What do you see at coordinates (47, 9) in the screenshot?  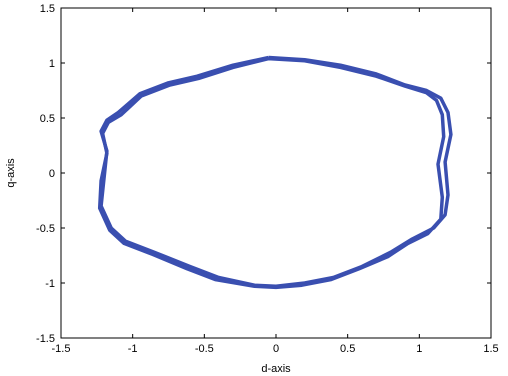 I see `y-tick-label: 1.5` at bounding box center [47, 9].